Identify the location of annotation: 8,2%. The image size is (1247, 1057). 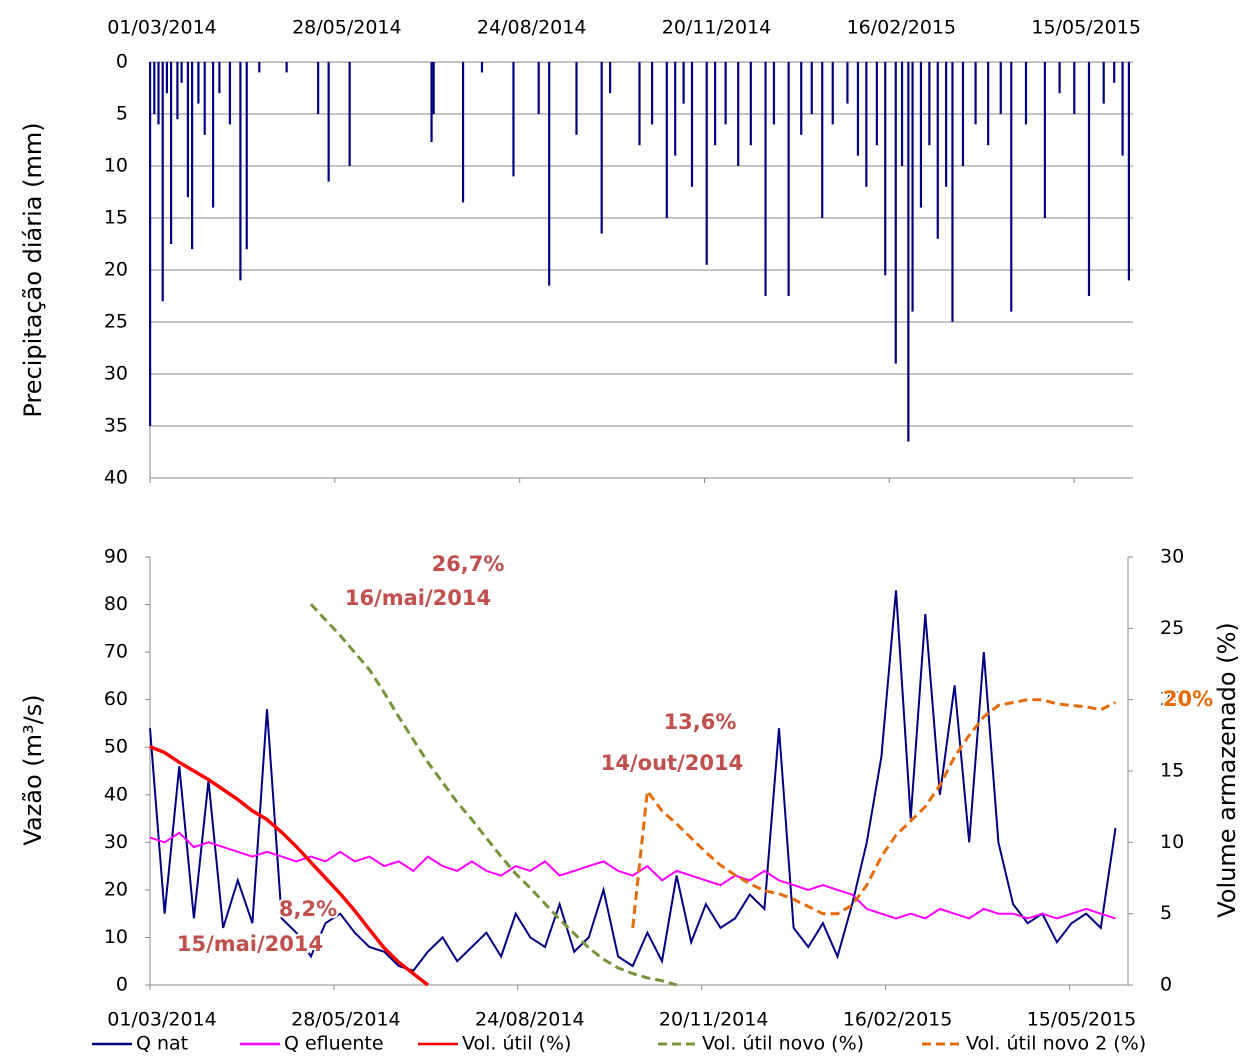
(308, 909).